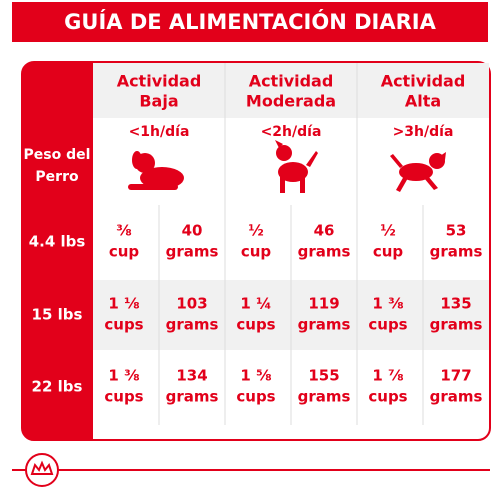 This screenshot has width=500, height=503. What do you see at coordinates (324, 231) in the screenshot?
I see `amount: 46` at bounding box center [324, 231].